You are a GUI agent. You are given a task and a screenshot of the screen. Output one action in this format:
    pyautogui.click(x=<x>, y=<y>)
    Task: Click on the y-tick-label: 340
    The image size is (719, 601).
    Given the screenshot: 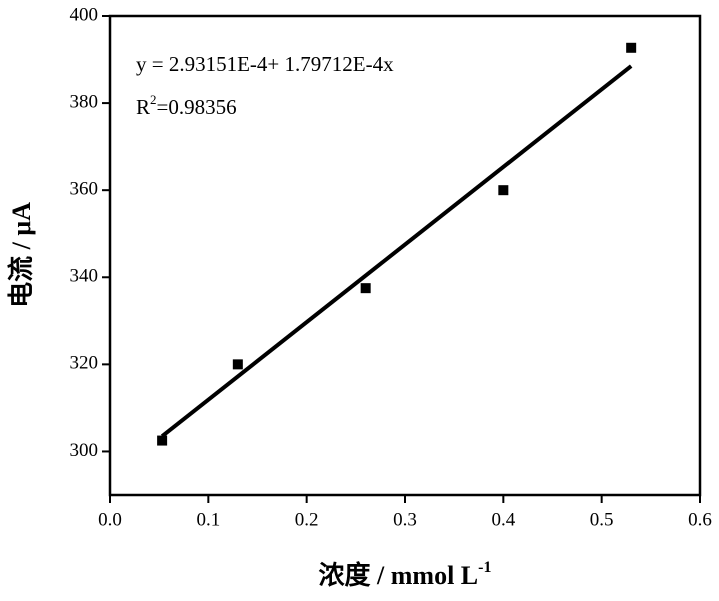 What is the action you would take?
    pyautogui.click(x=84, y=276)
    